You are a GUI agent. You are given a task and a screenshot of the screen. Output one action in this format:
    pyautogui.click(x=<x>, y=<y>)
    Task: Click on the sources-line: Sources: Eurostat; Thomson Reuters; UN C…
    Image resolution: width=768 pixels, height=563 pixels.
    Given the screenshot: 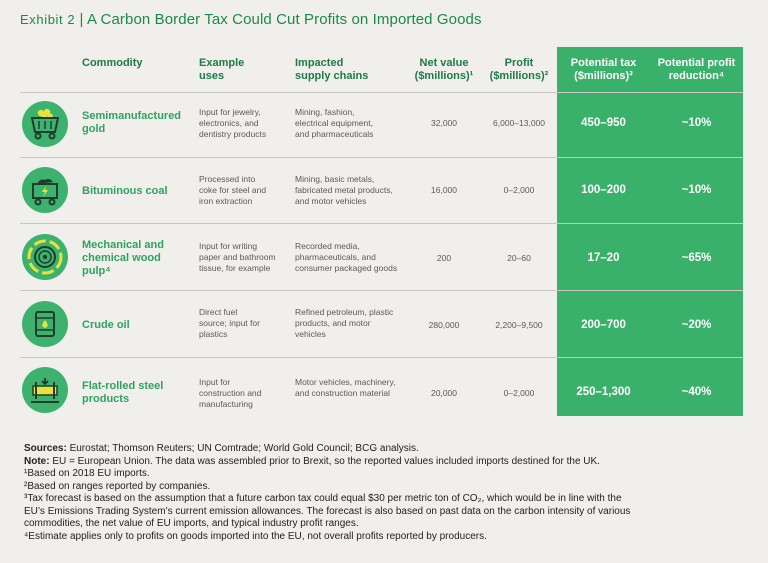 What is the action you would take?
    pyautogui.click(x=221, y=448)
    